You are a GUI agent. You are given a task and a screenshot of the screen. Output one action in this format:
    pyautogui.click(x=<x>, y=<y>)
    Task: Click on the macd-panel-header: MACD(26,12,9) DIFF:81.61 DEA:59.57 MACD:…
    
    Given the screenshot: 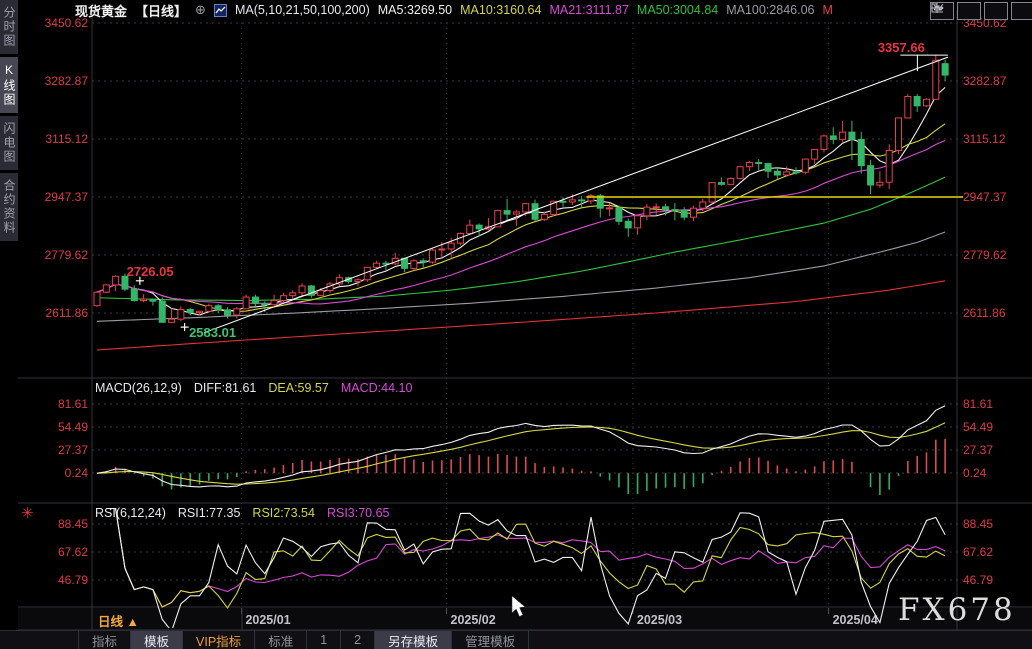 What is the action you would take?
    pyautogui.click(x=253, y=388)
    